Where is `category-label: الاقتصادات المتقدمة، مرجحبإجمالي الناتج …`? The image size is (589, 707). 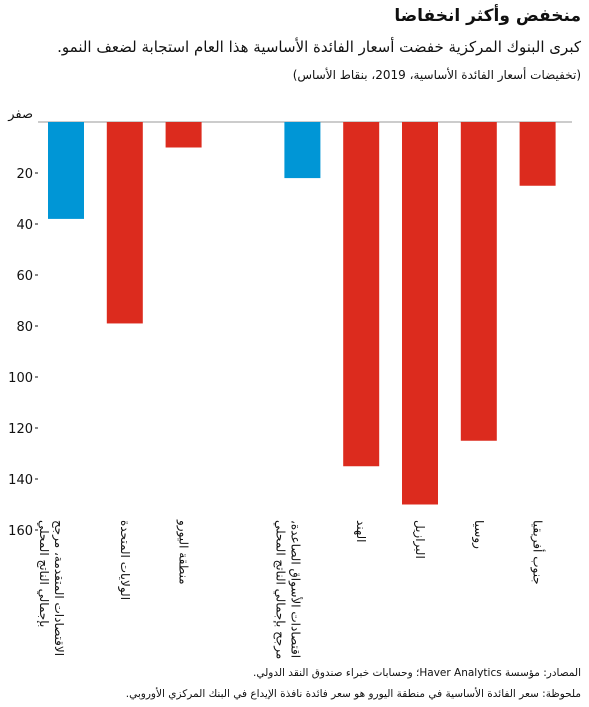
category-label: الاقتصادات المتقدمة، مرجحبإجمالي الناتج … is located at coordinates (51, 588).